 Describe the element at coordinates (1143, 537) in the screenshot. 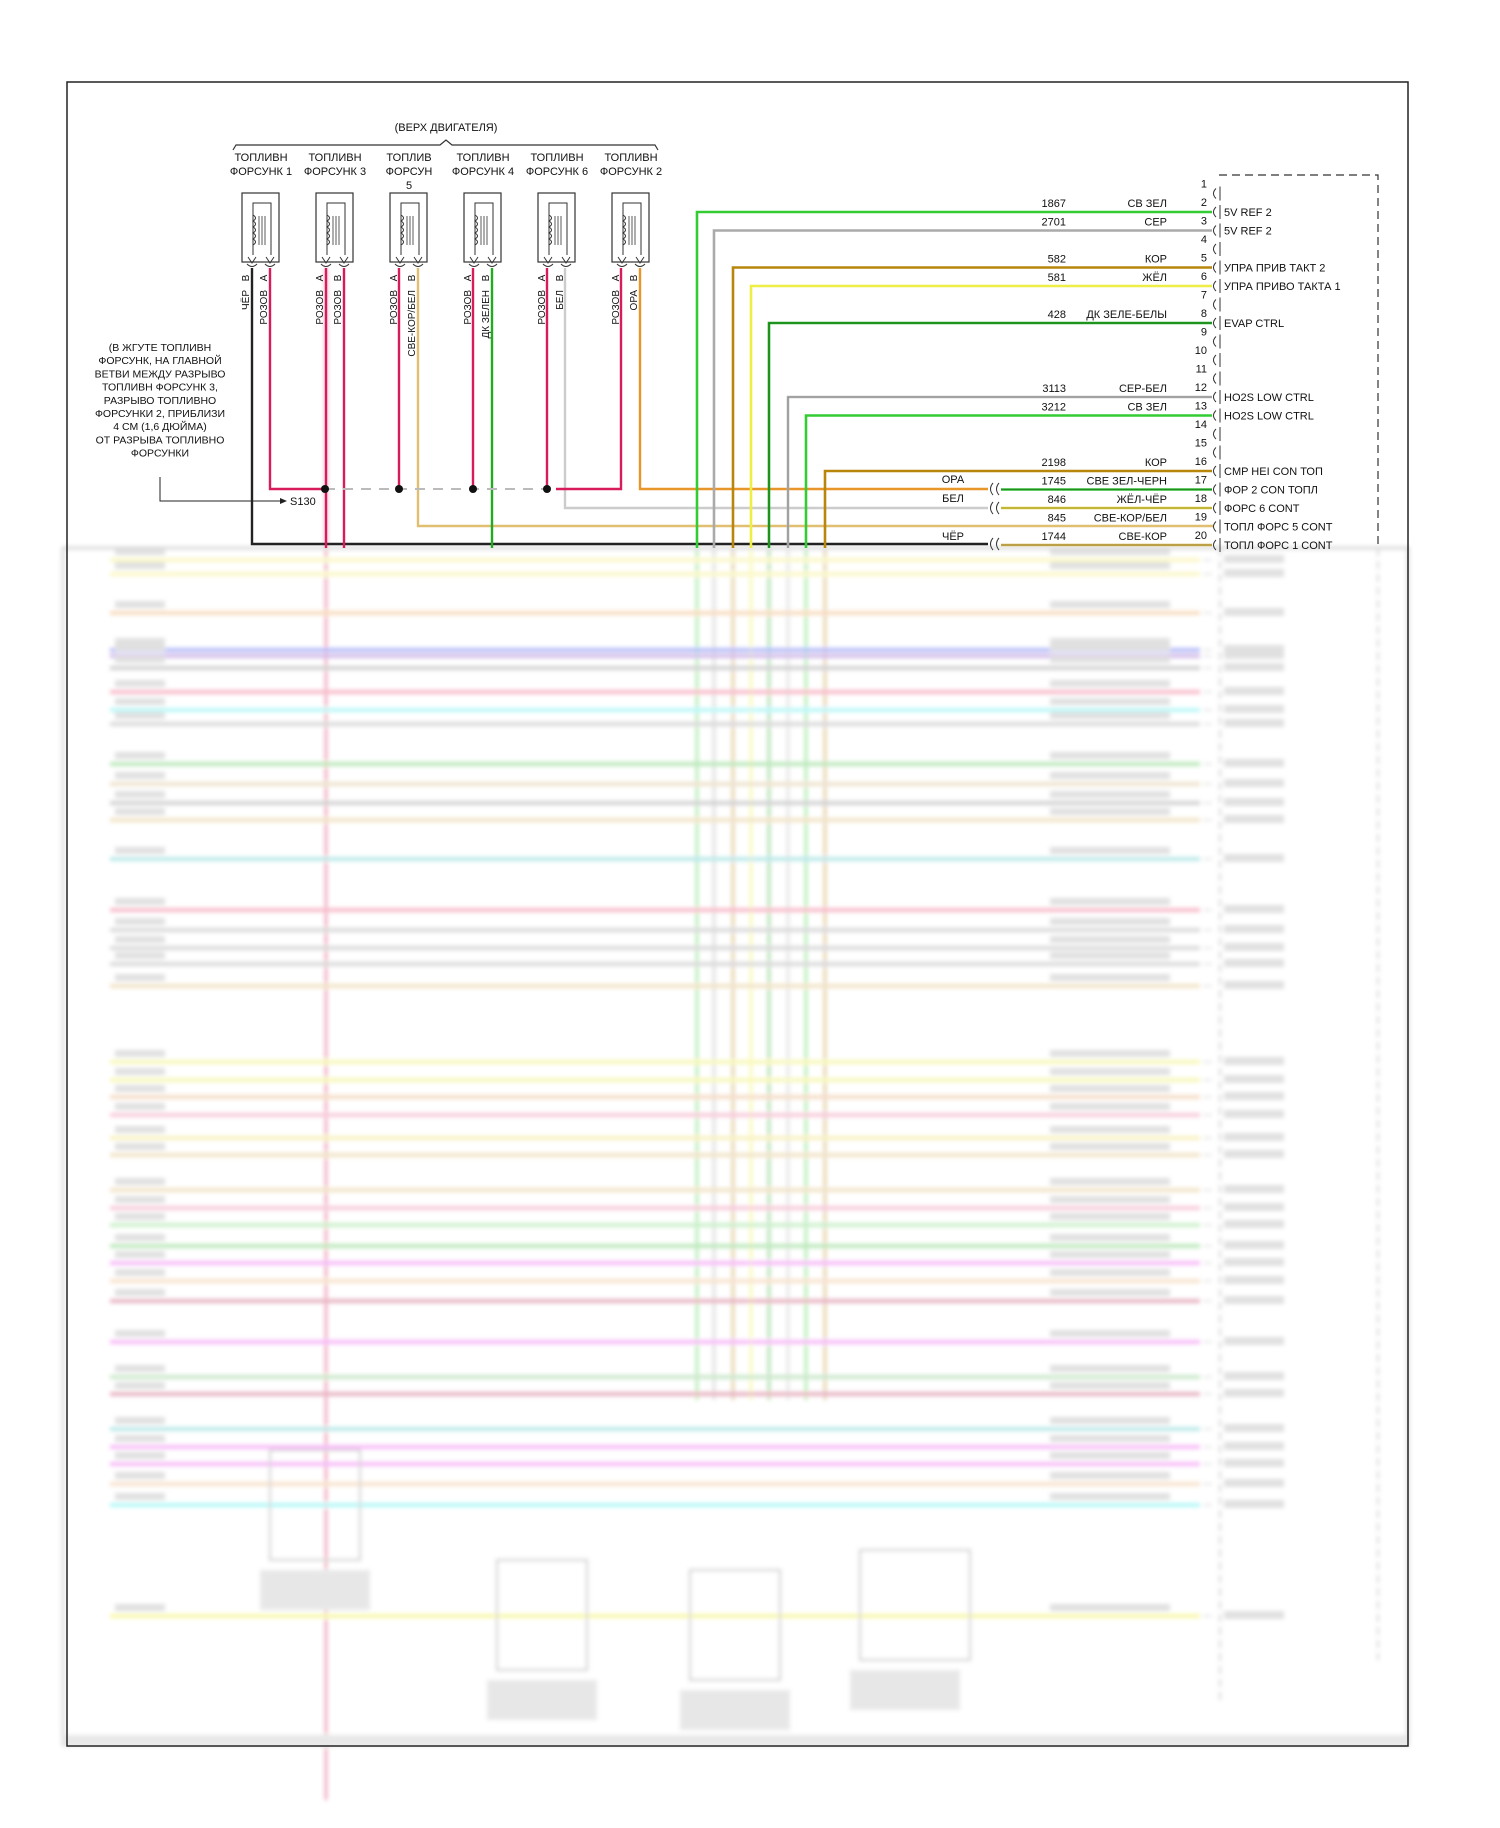

I see `wire-color-label: СВЕ-КОР` at that location.